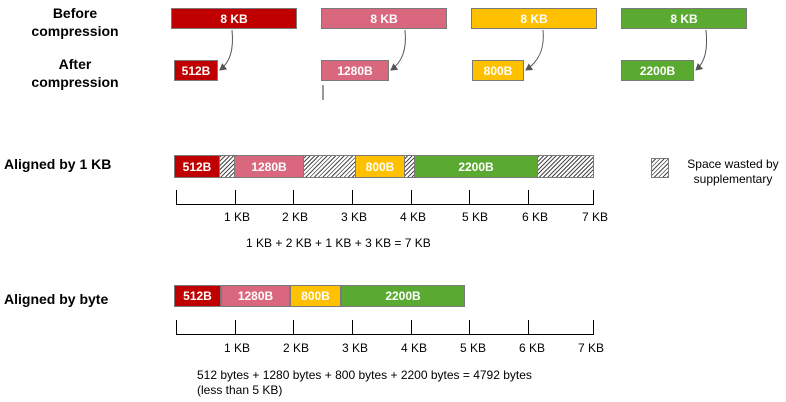  I want to click on after-block-2: 1280B, so click(355, 70).